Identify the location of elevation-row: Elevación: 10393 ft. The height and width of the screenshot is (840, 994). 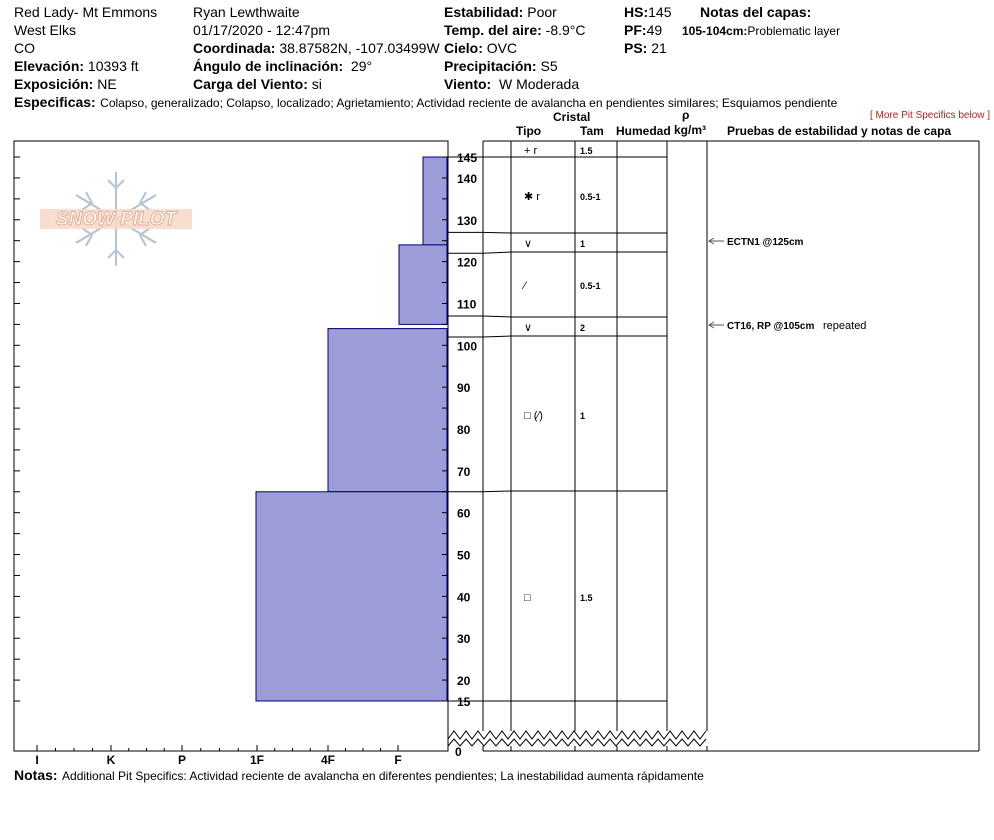
(76, 66).